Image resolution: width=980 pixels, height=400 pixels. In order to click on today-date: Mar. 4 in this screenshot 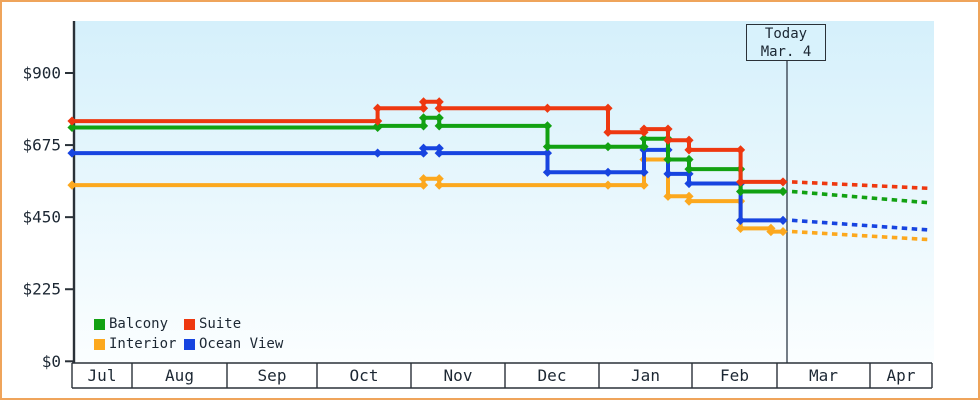, I will do `click(786, 52)`.